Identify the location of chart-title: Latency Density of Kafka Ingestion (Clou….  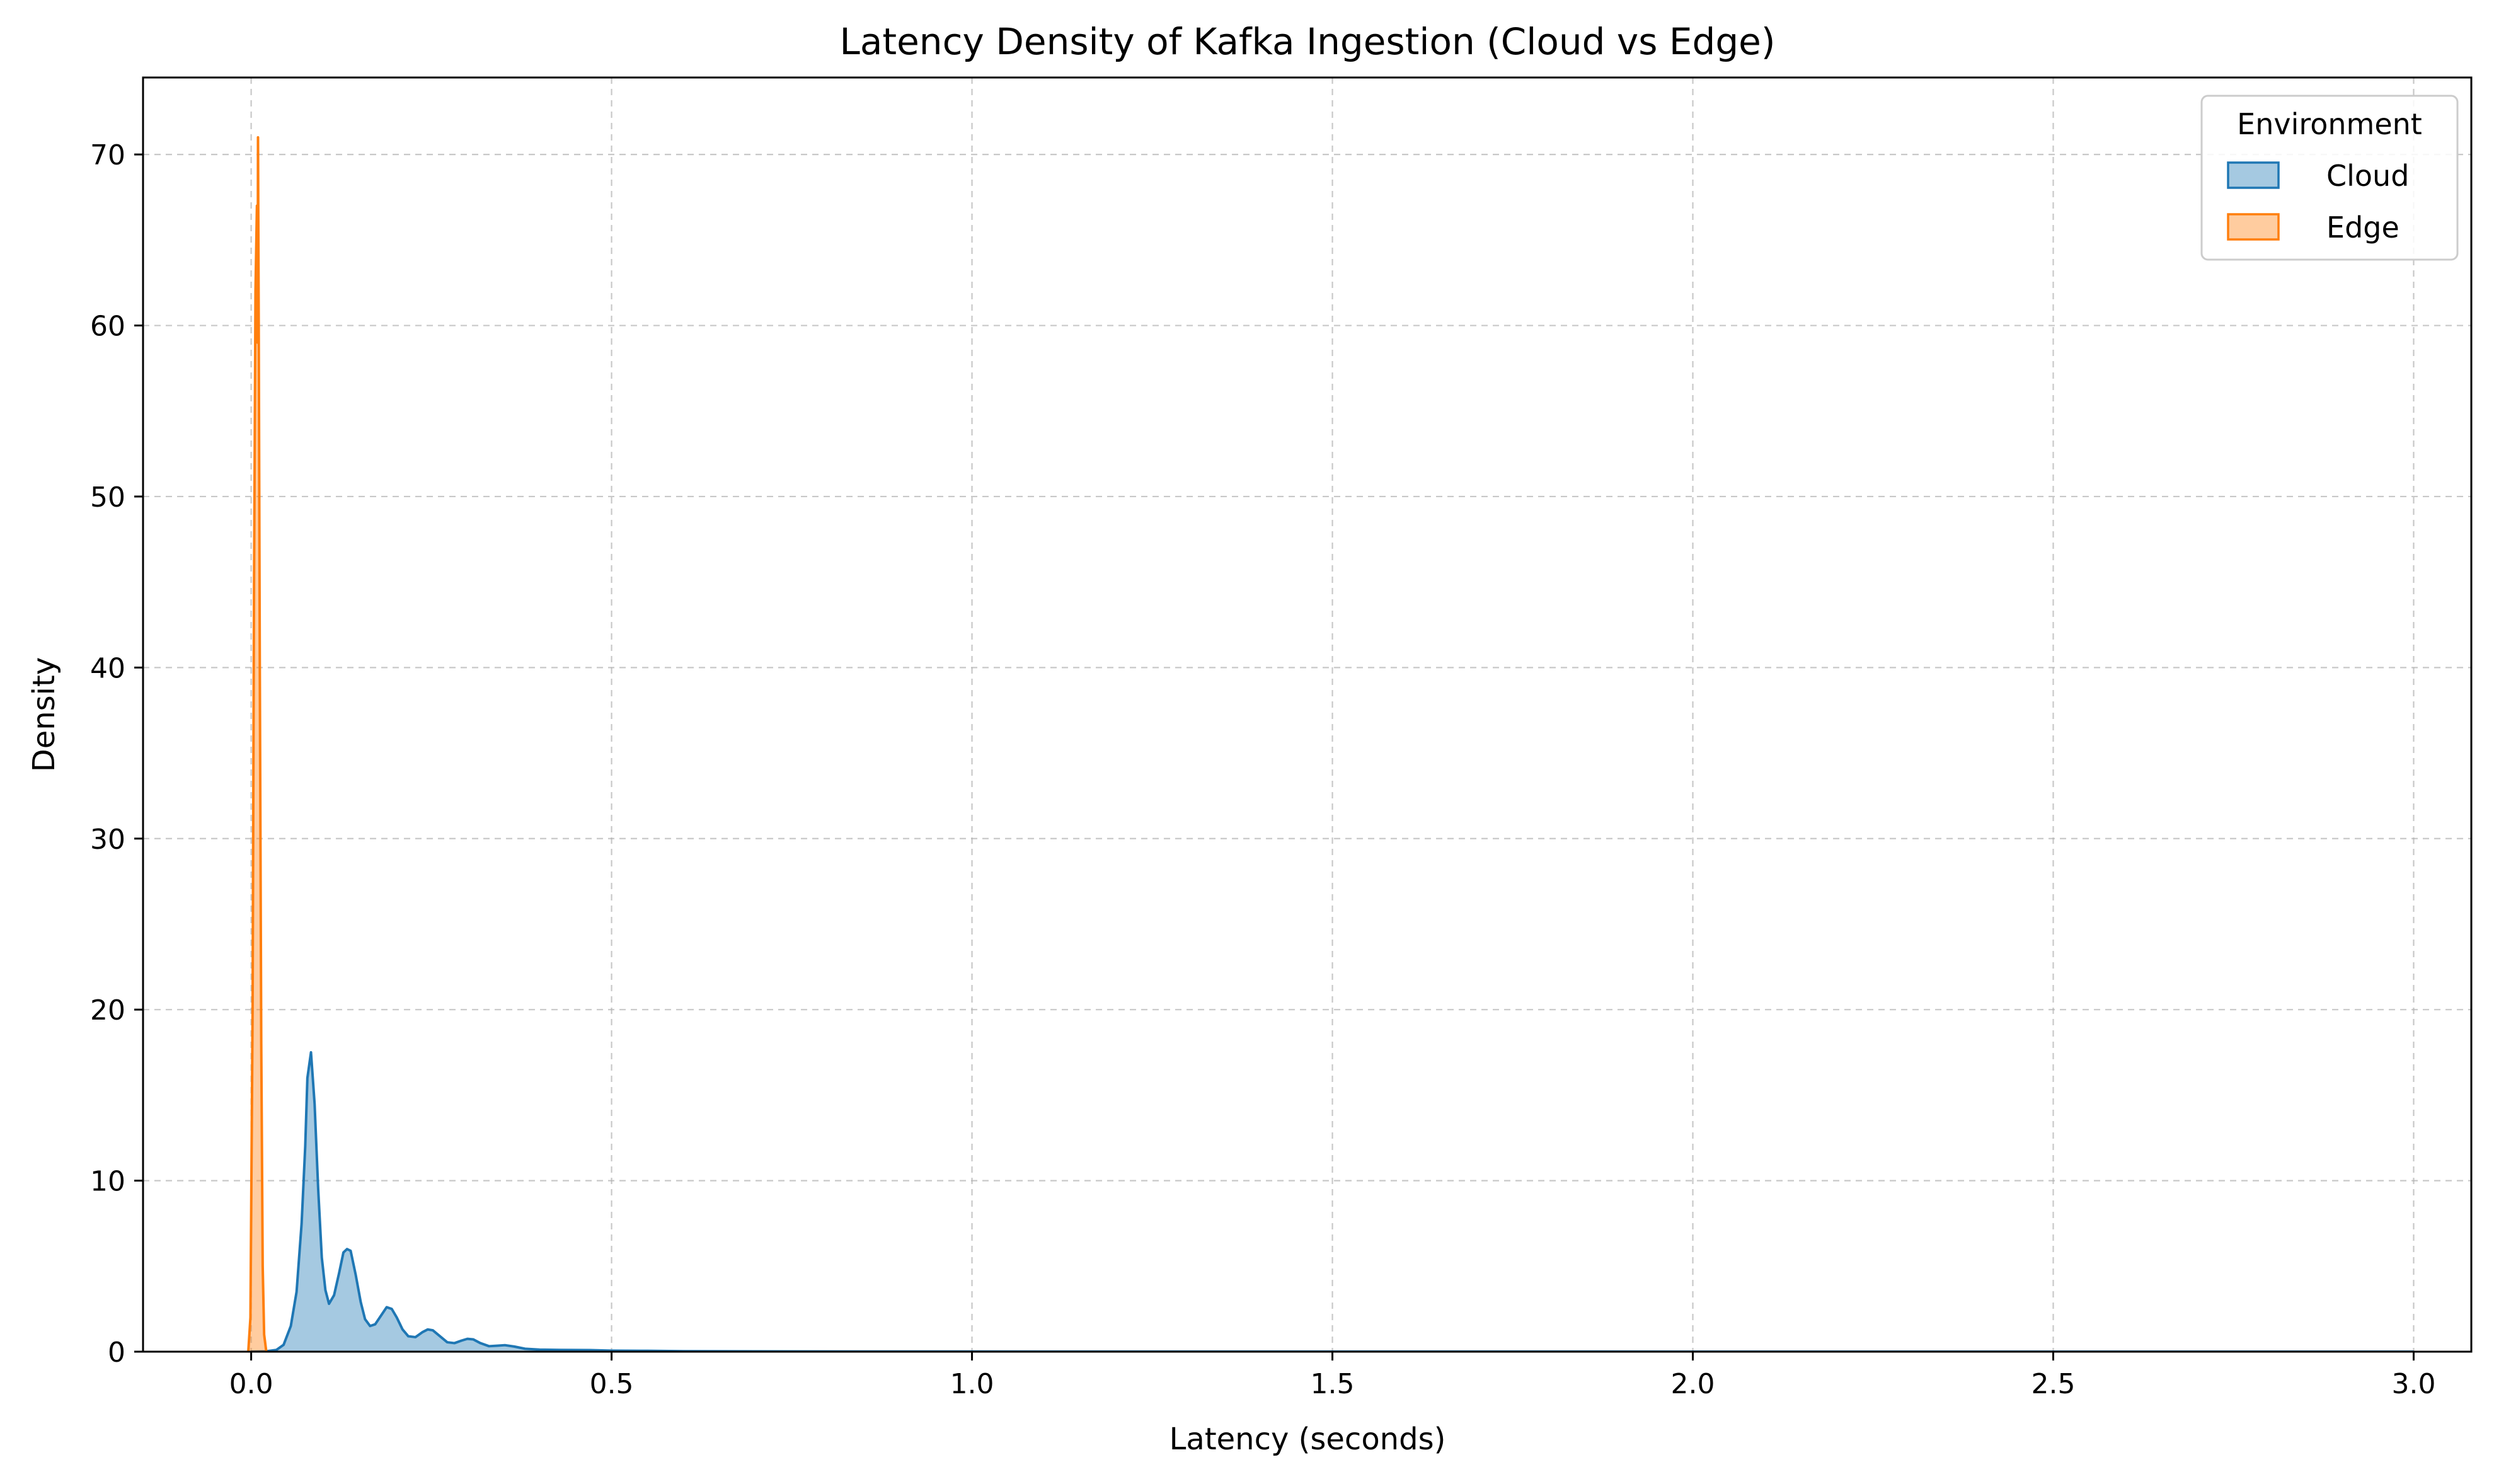
(1308, 41).